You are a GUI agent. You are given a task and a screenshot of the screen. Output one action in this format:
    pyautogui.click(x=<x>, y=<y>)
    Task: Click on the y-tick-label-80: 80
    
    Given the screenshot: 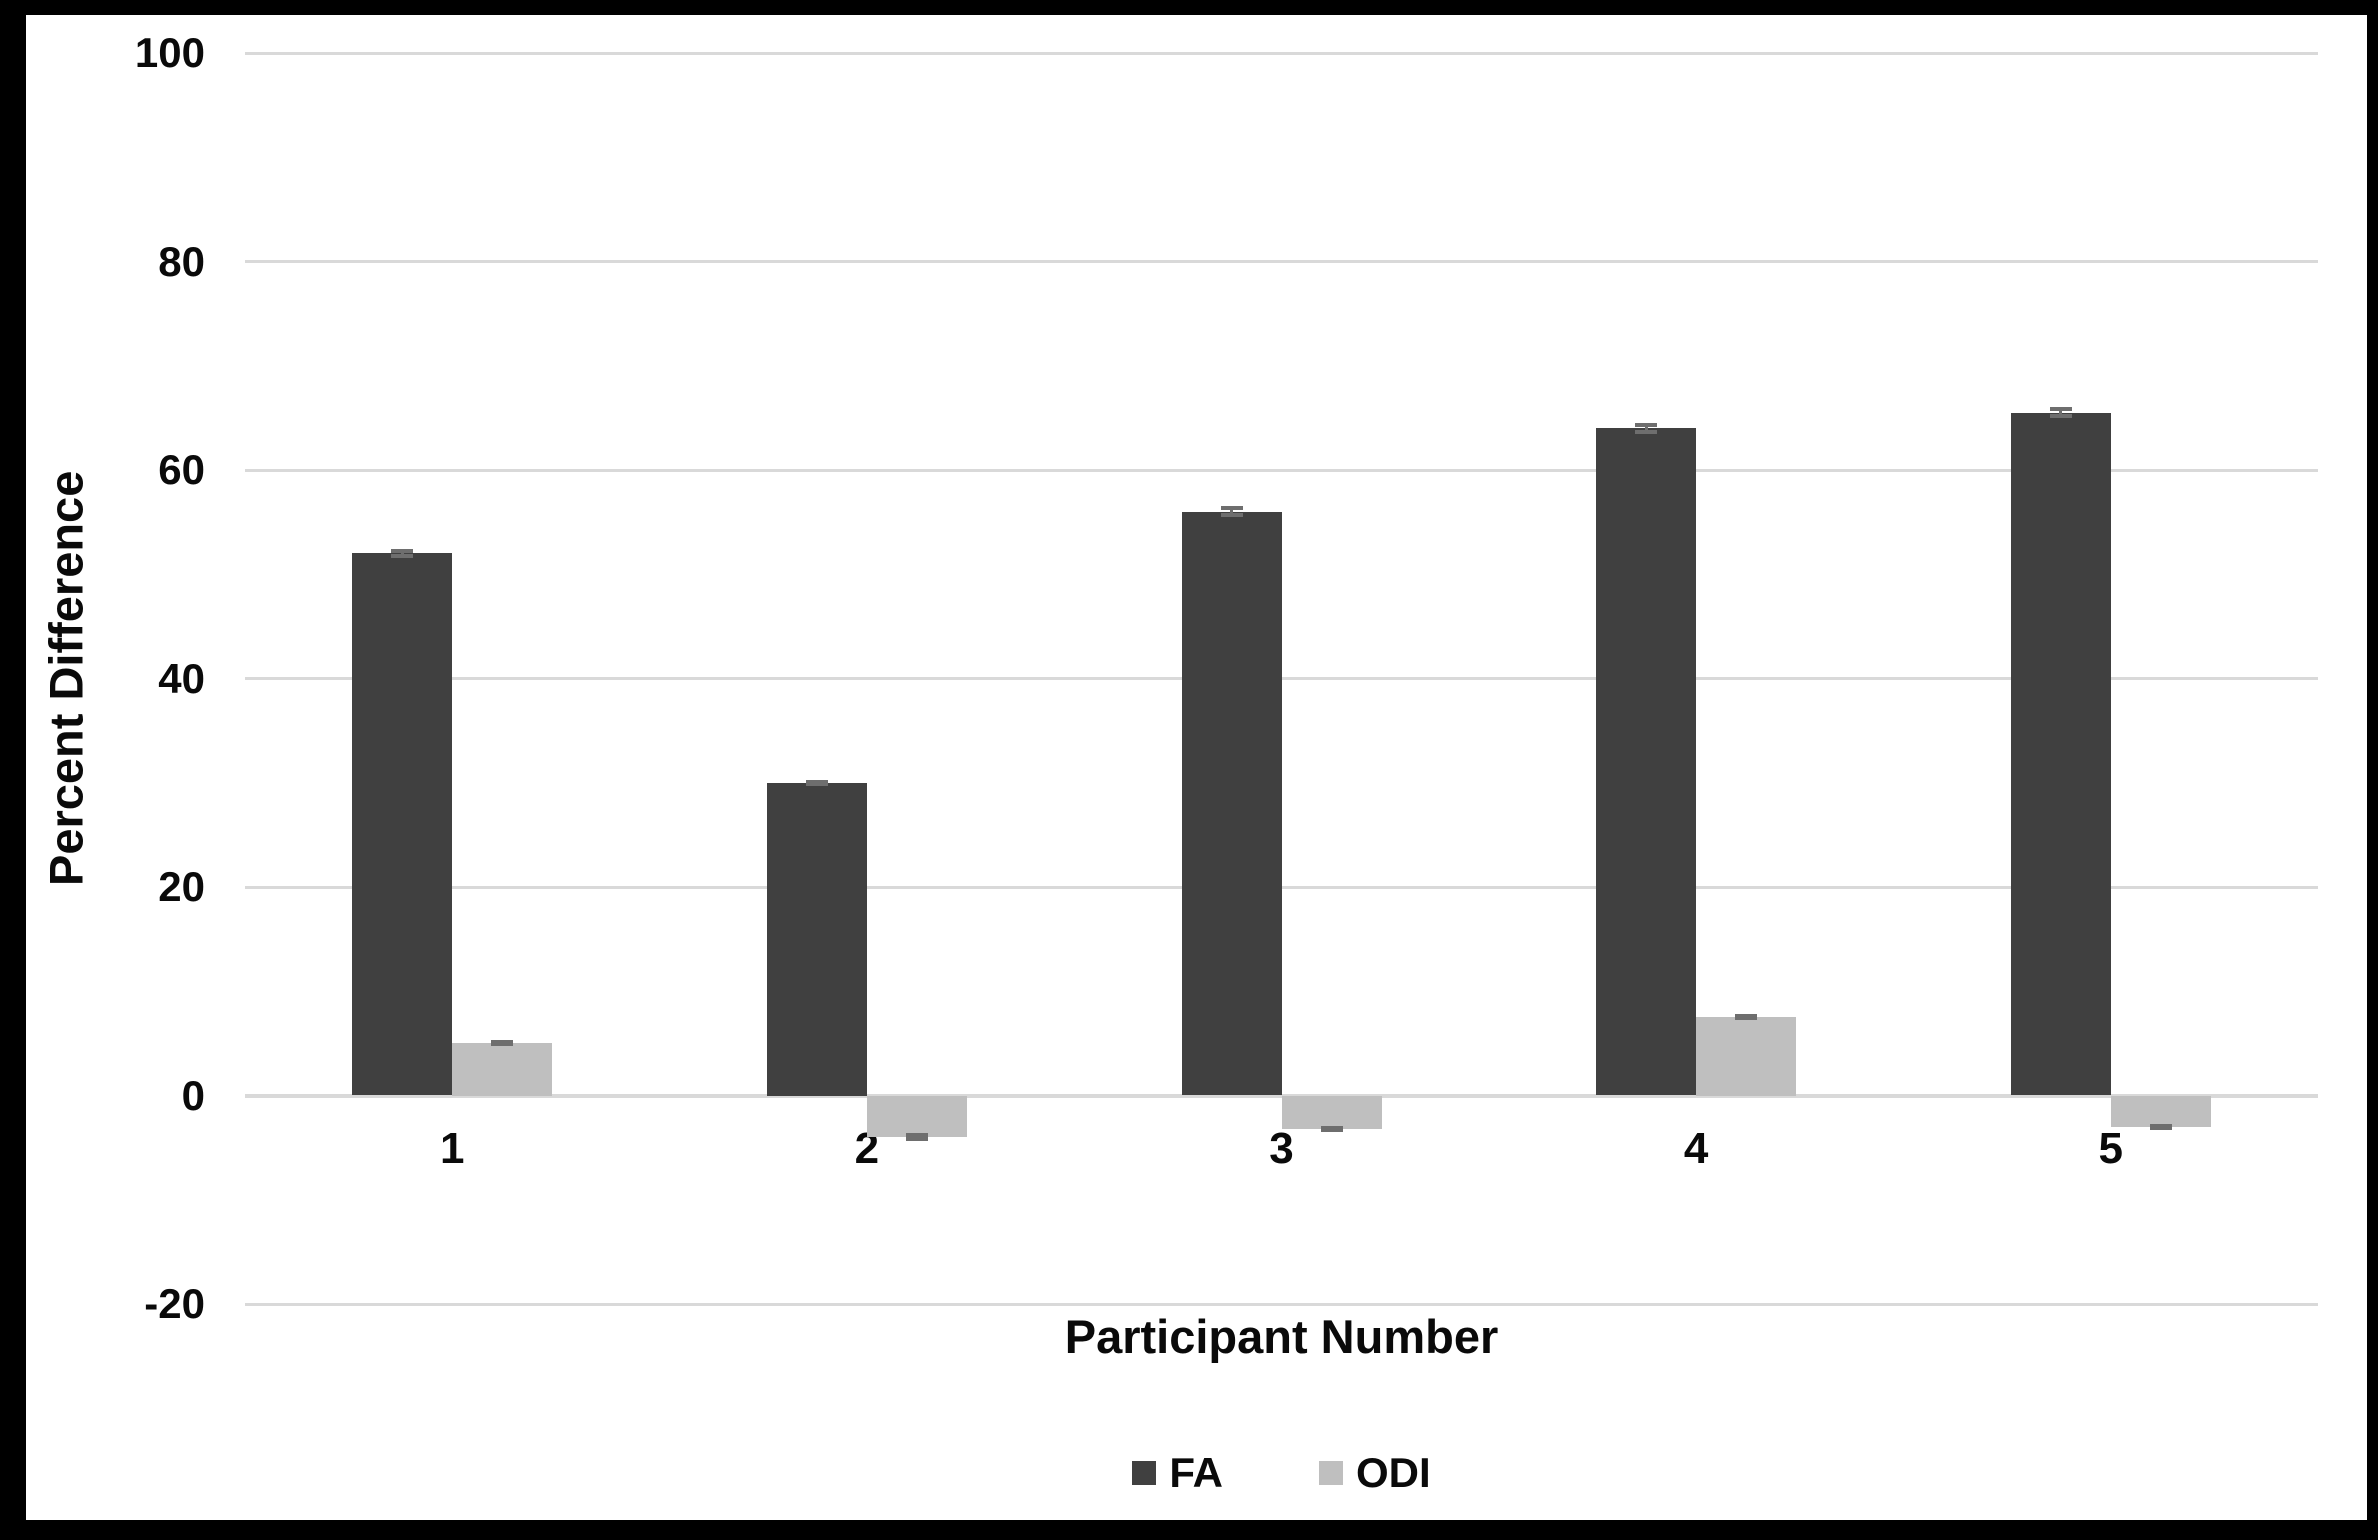 What is the action you would take?
    pyautogui.click(x=181, y=261)
    